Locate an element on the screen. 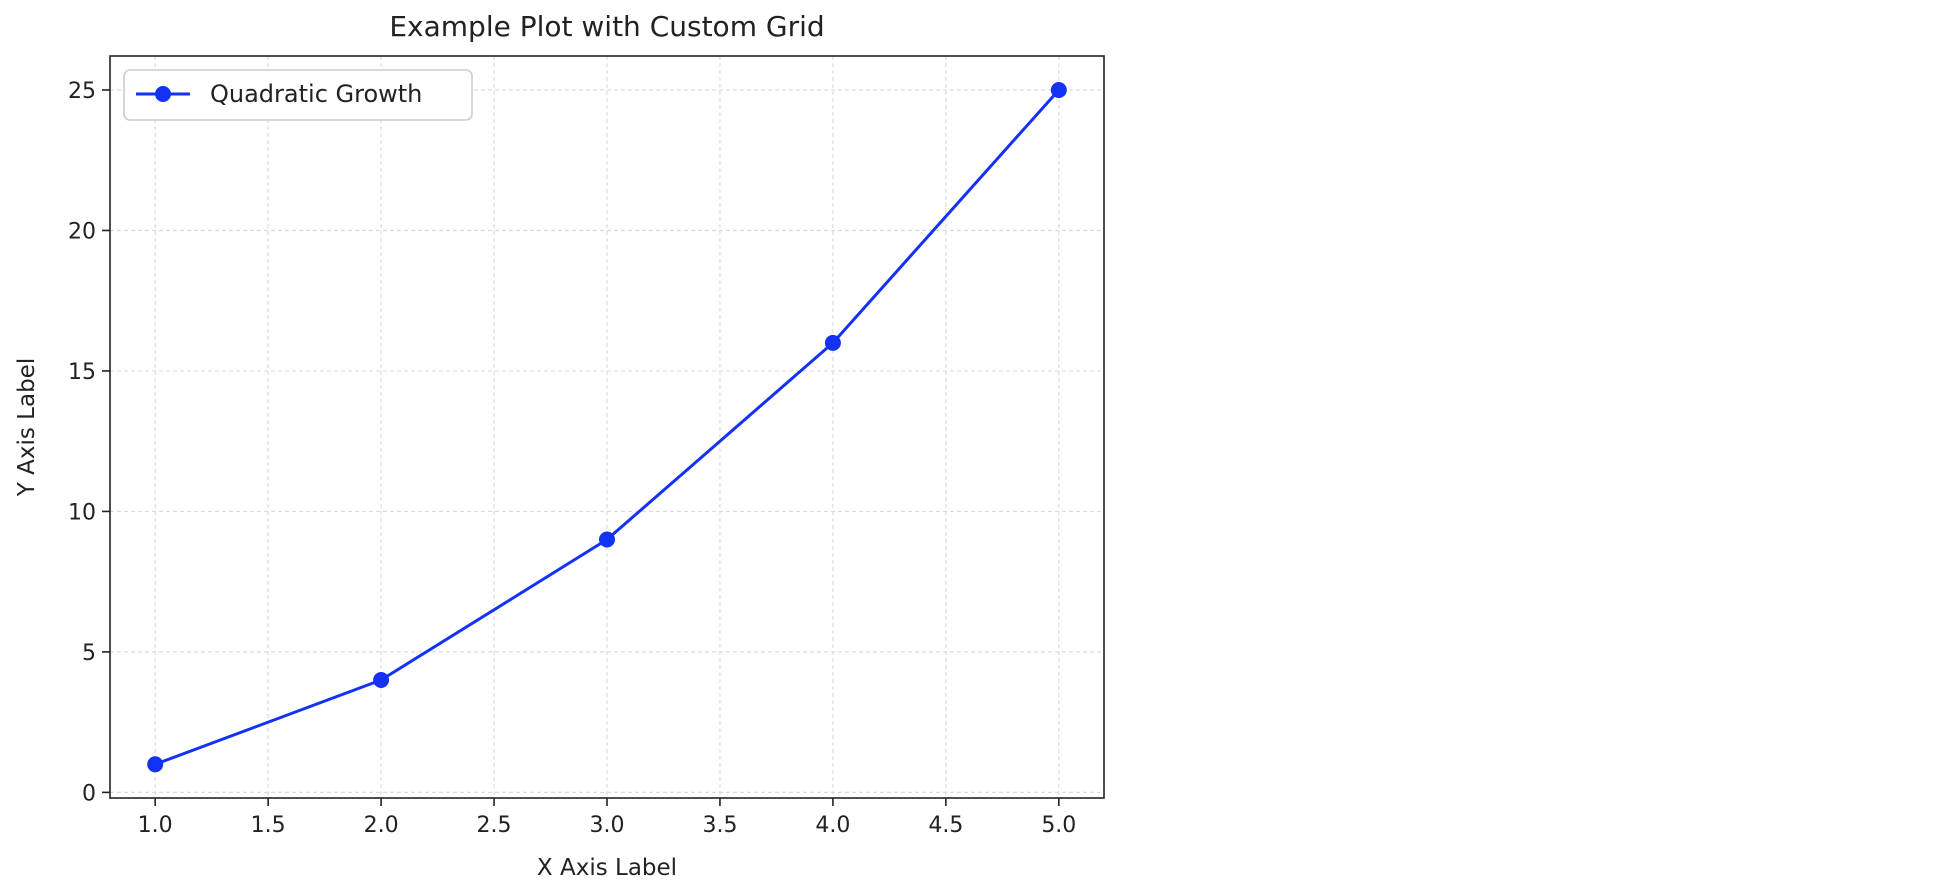 The width and height of the screenshot is (1954, 892). y-tick-label: 0 is located at coordinates (89, 793).